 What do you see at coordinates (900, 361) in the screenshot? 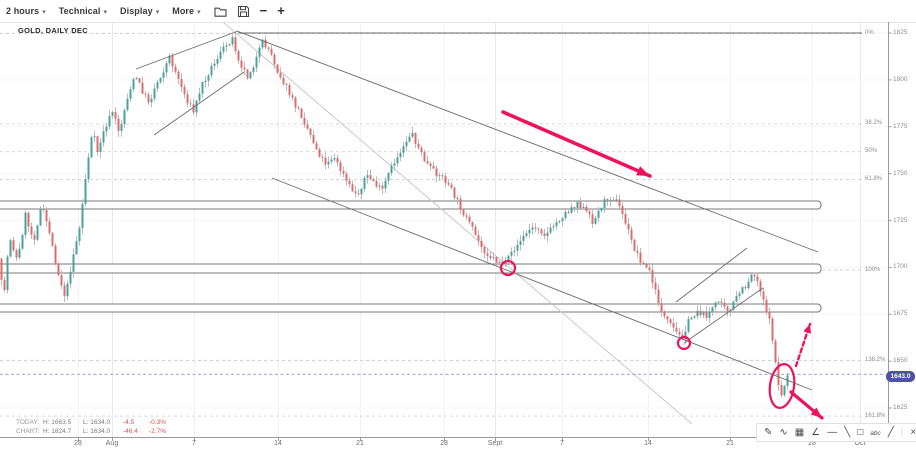
I see `price-tick-label: 1650` at bounding box center [900, 361].